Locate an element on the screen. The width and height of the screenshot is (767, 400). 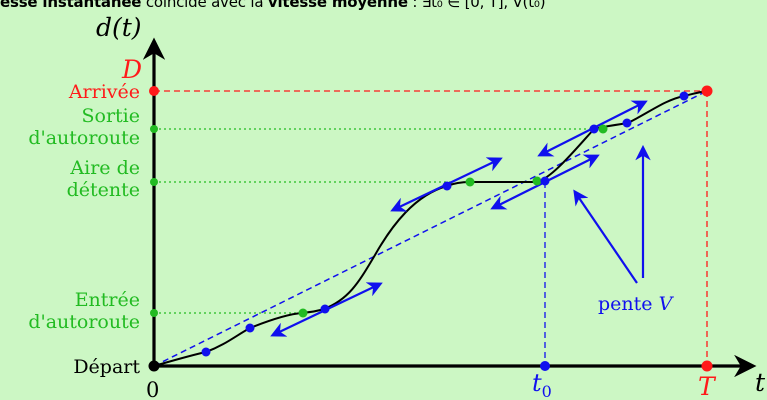
origin-label: 0 is located at coordinates (152, 389).